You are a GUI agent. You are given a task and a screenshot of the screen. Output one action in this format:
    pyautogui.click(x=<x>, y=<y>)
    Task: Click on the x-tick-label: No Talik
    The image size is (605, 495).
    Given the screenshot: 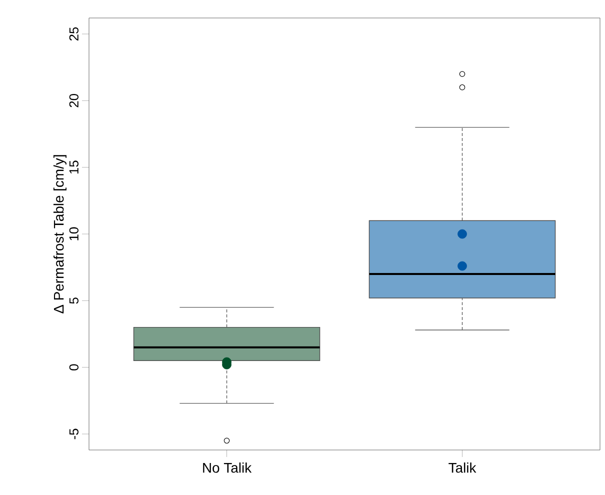 What is the action you would take?
    pyautogui.click(x=227, y=467)
    